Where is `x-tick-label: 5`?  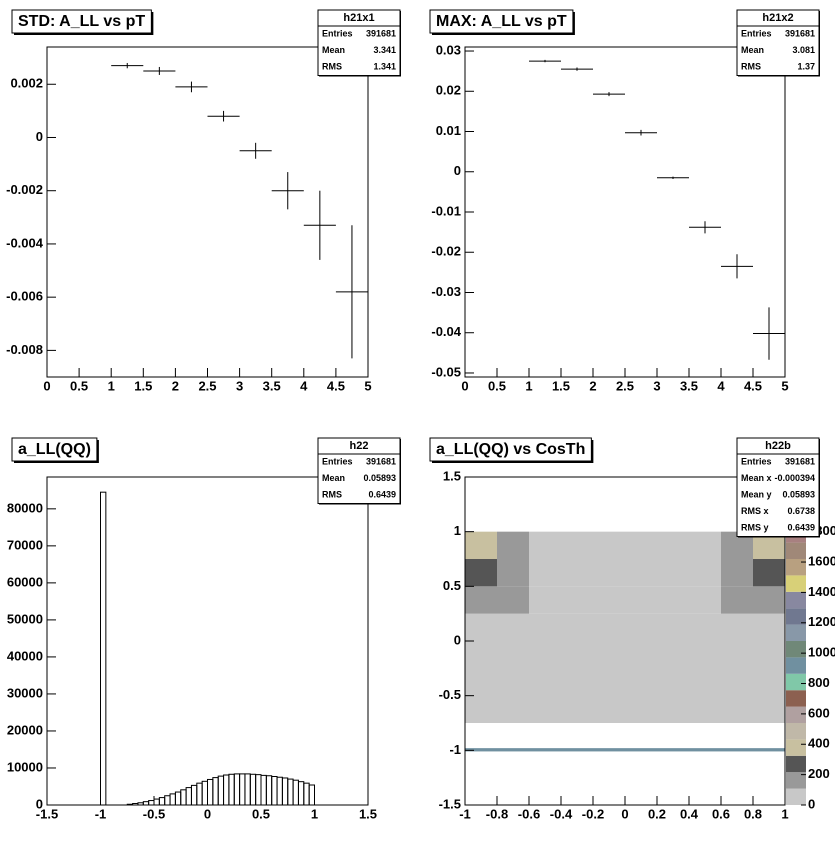 x-tick-label: 5 is located at coordinates (367, 385).